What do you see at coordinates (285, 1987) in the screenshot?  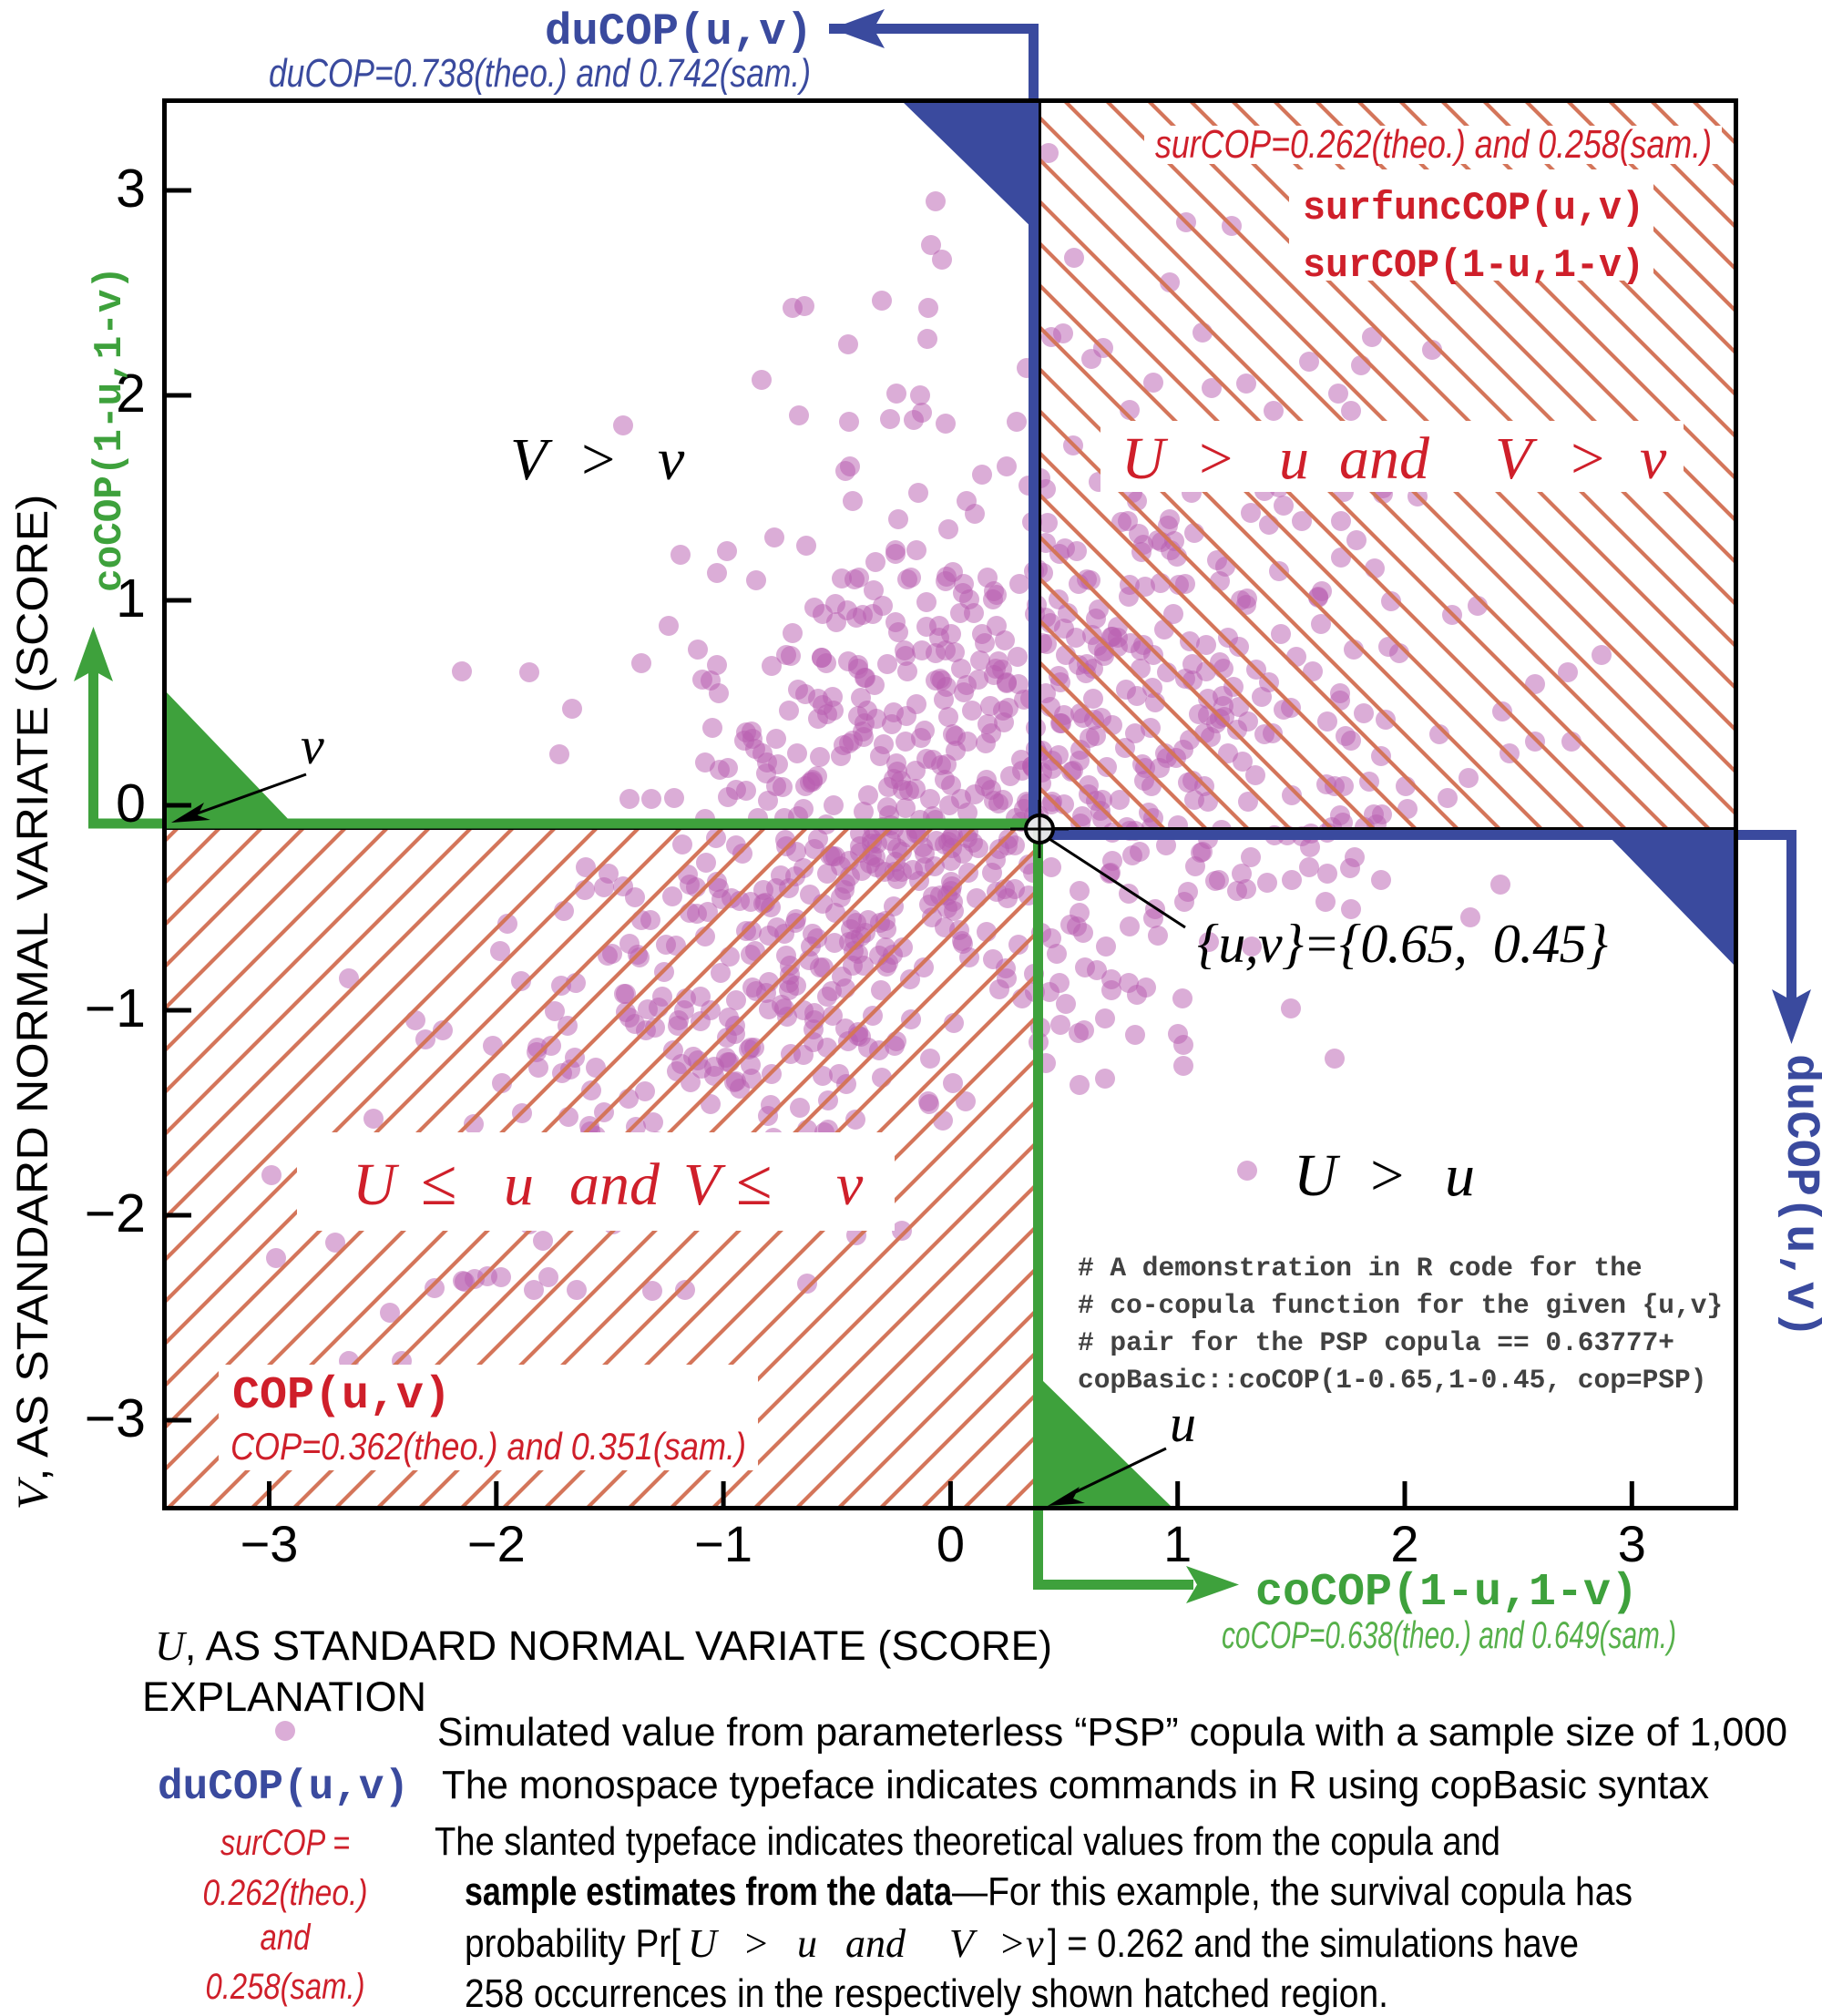 I see `svg-text: 0.258(sam.)` at bounding box center [285, 1987].